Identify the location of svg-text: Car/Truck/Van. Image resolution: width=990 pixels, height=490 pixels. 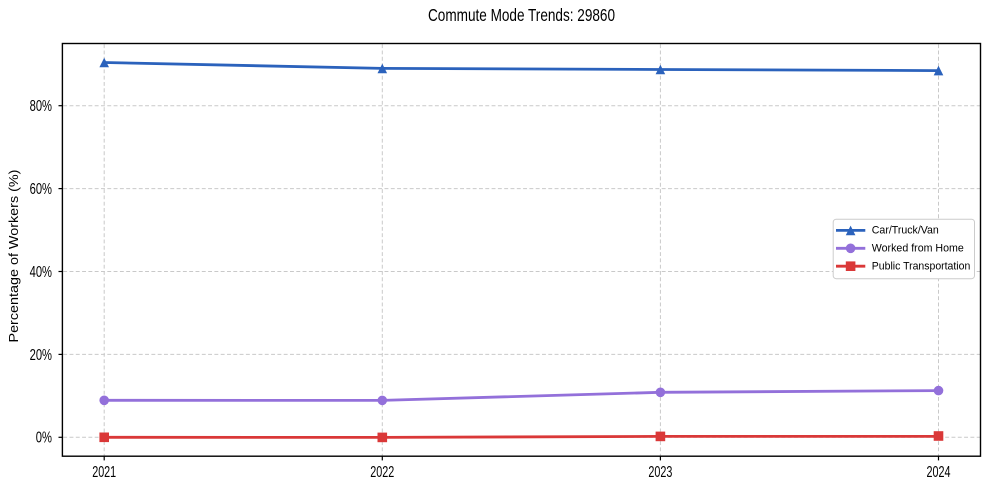
(905, 231).